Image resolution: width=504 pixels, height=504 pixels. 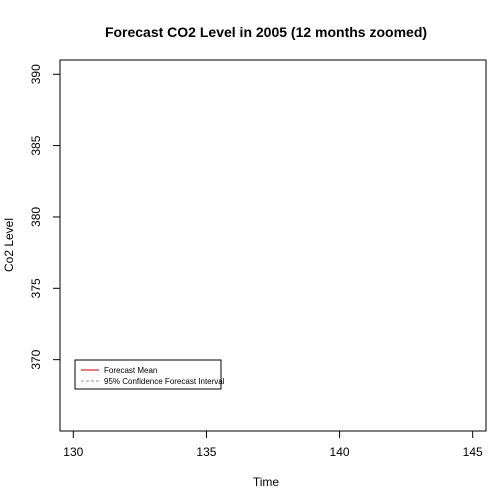 What do you see at coordinates (73, 452) in the screenshot?
I see `x-tick-label: 130` at bounding box center [73, 452].